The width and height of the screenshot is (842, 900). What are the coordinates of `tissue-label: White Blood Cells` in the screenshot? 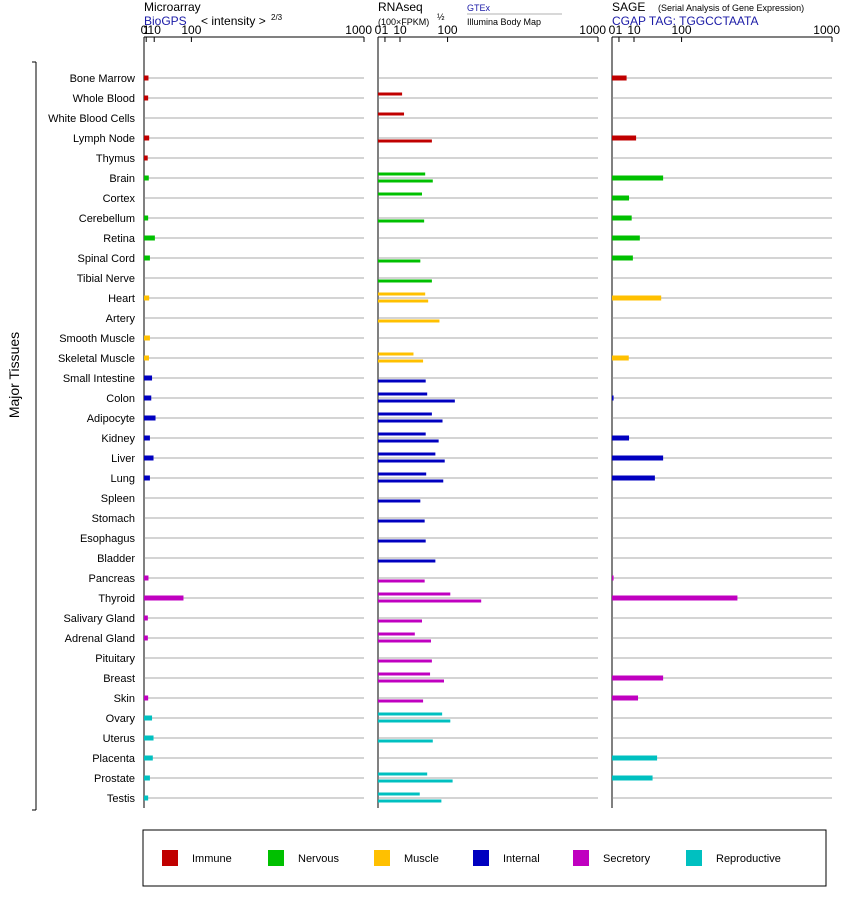 It's located at (91, 119).